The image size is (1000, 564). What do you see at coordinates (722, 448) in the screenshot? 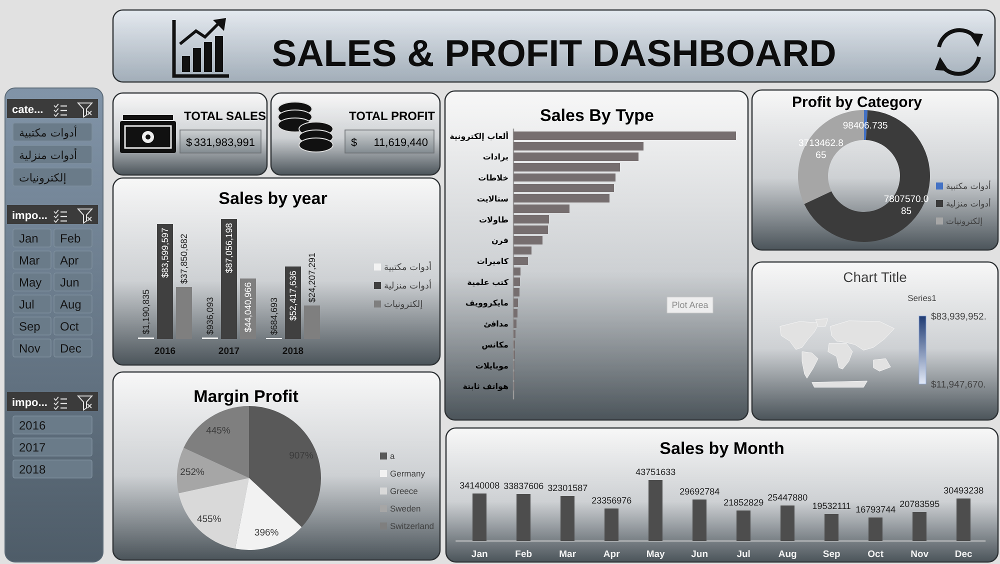
I see `chart-title: Sales by Month` at bounding box center [722, 448].